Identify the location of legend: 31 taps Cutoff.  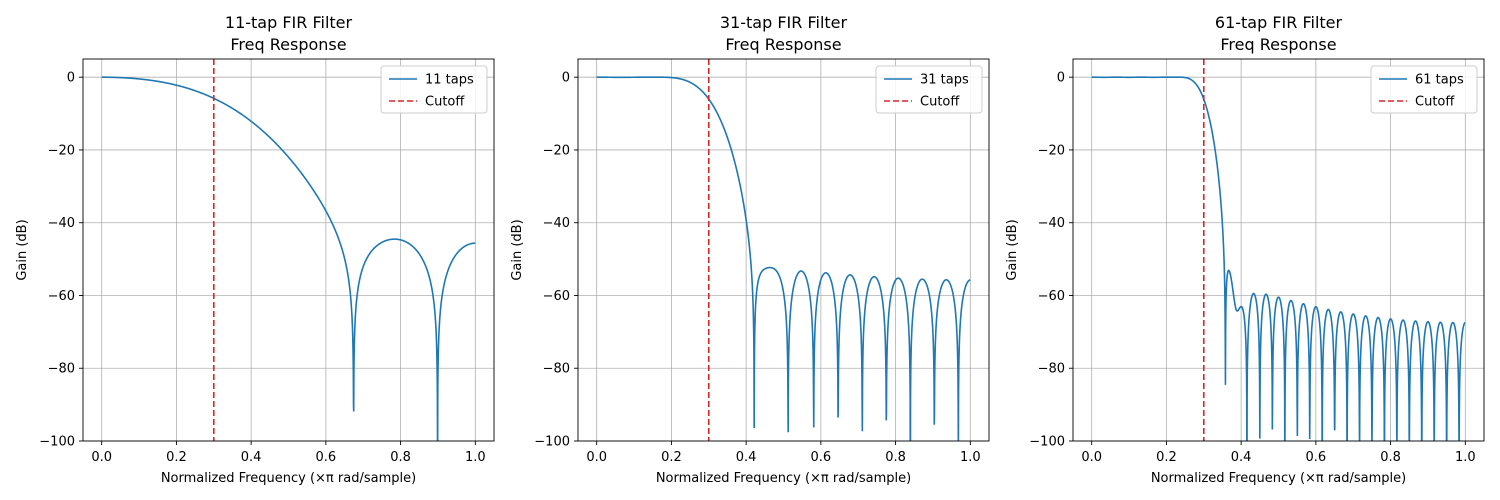
(929, 89).